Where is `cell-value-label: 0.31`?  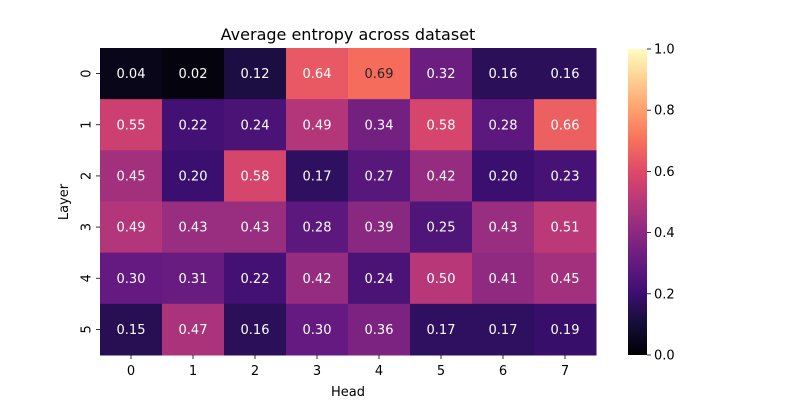 cell-value-label: 0.31 is located at coordinates (193, 279).